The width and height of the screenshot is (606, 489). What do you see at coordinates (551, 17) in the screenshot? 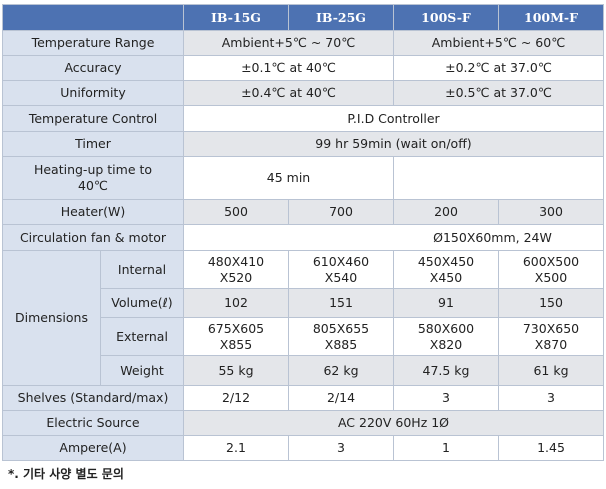
I see `header-cell: 100M-F` at bounding box center [551, 17].